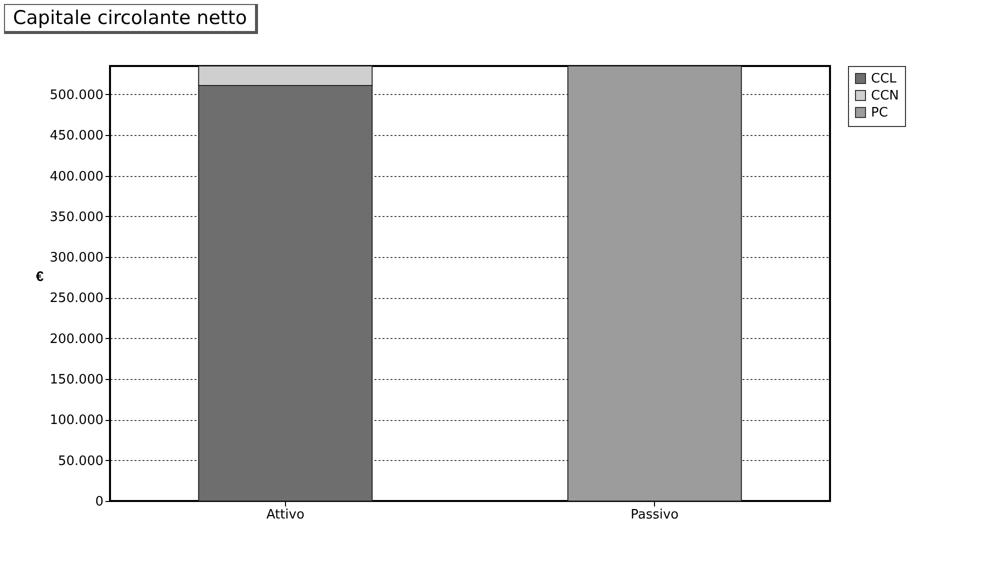  What do you see at coordinates (77, 380) in the screenshot?
I see `y-tick-label: 150.000` at bounding box center [77, 380].